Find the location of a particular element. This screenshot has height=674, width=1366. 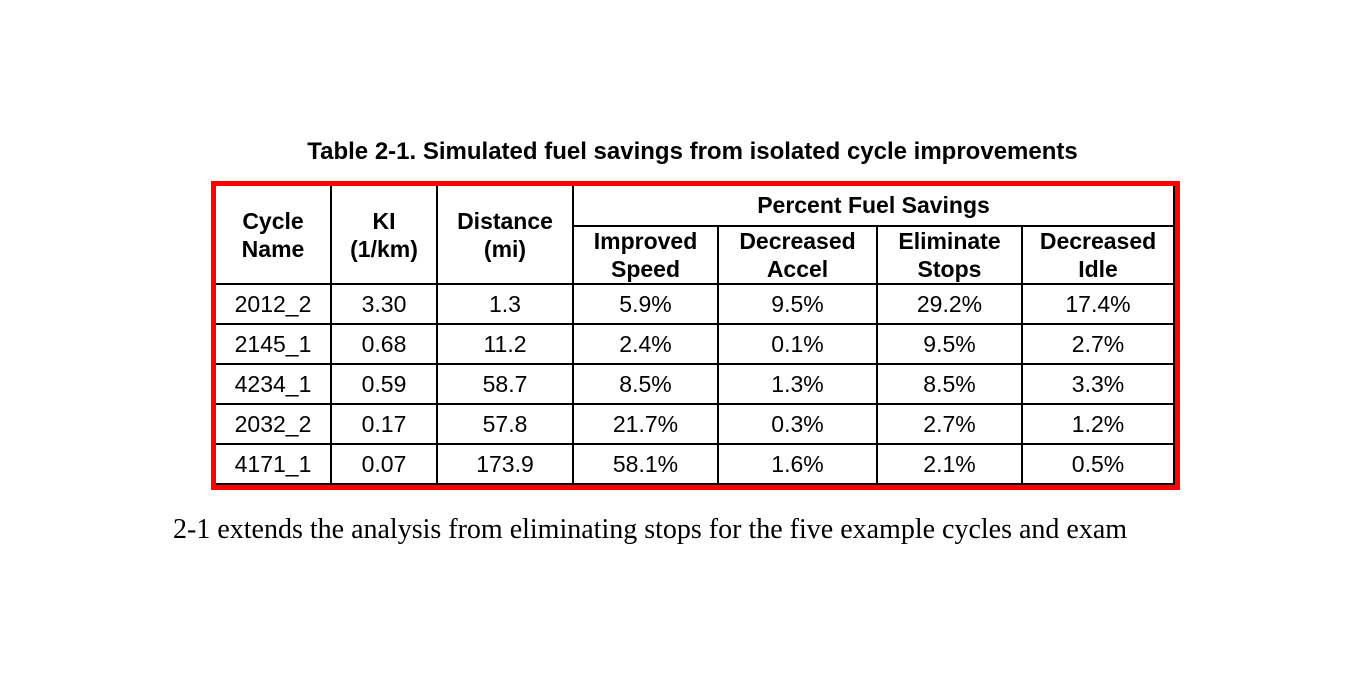

cell-decreased-accel: 9.5% is located at coordinates (797, 304).